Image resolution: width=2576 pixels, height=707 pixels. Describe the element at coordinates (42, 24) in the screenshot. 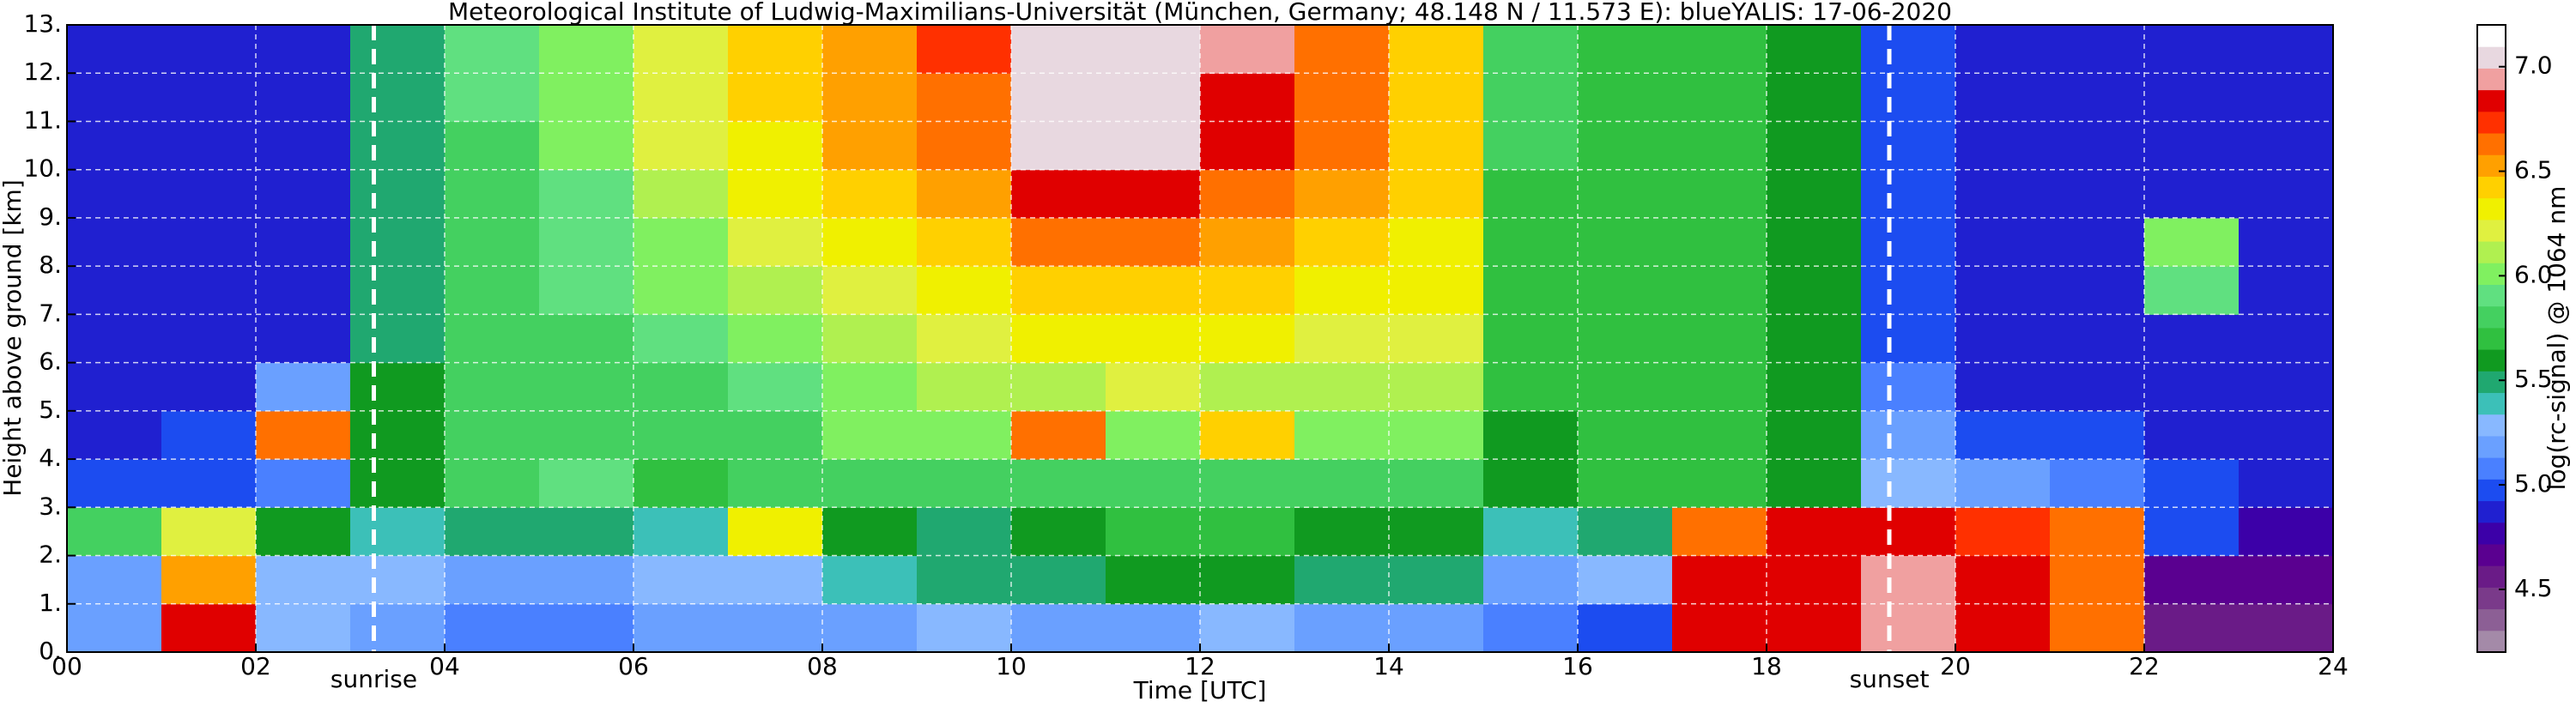

I see `y-tick-label: 13.` at that location.